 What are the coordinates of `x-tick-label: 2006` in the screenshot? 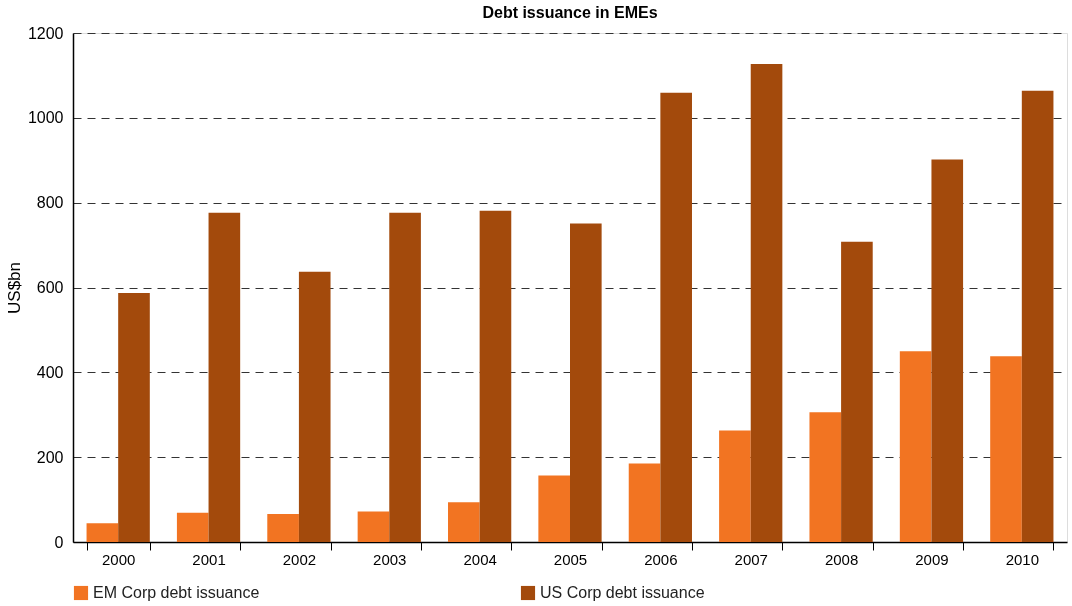 It's located at (661, 559).